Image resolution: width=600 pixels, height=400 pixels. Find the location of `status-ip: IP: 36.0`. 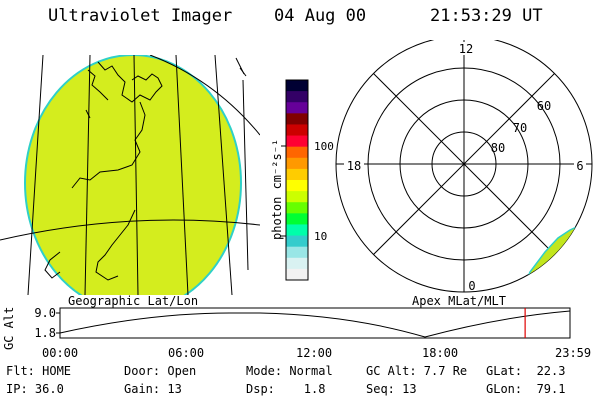

status-ip: IP: 36.0 is located at coordinates (35, 389).